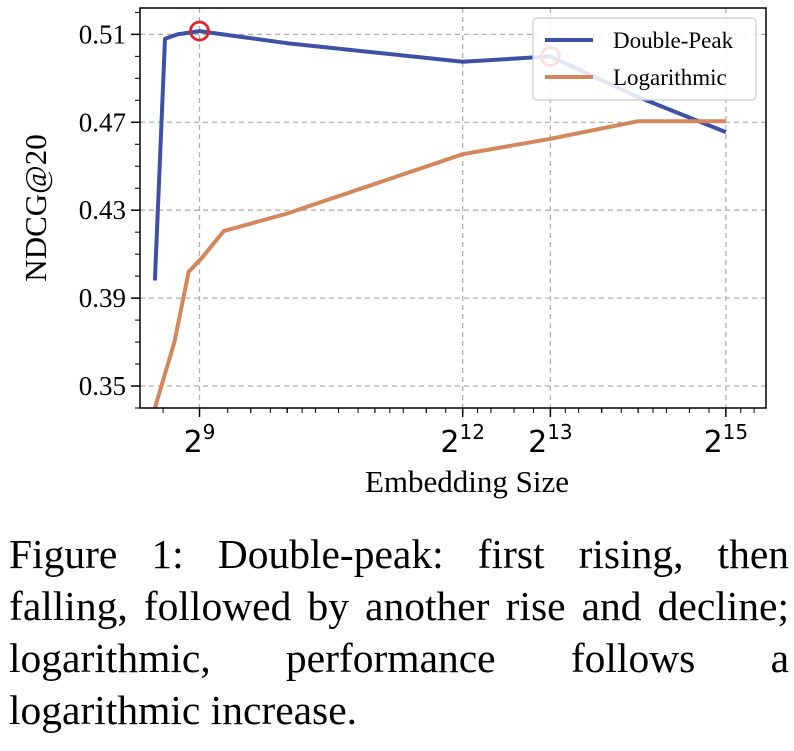 The image size is (794, 751). Describe the element at coordinates (102, 34) in the screenshot. I see `y-tick-label: 0.51` at that location.